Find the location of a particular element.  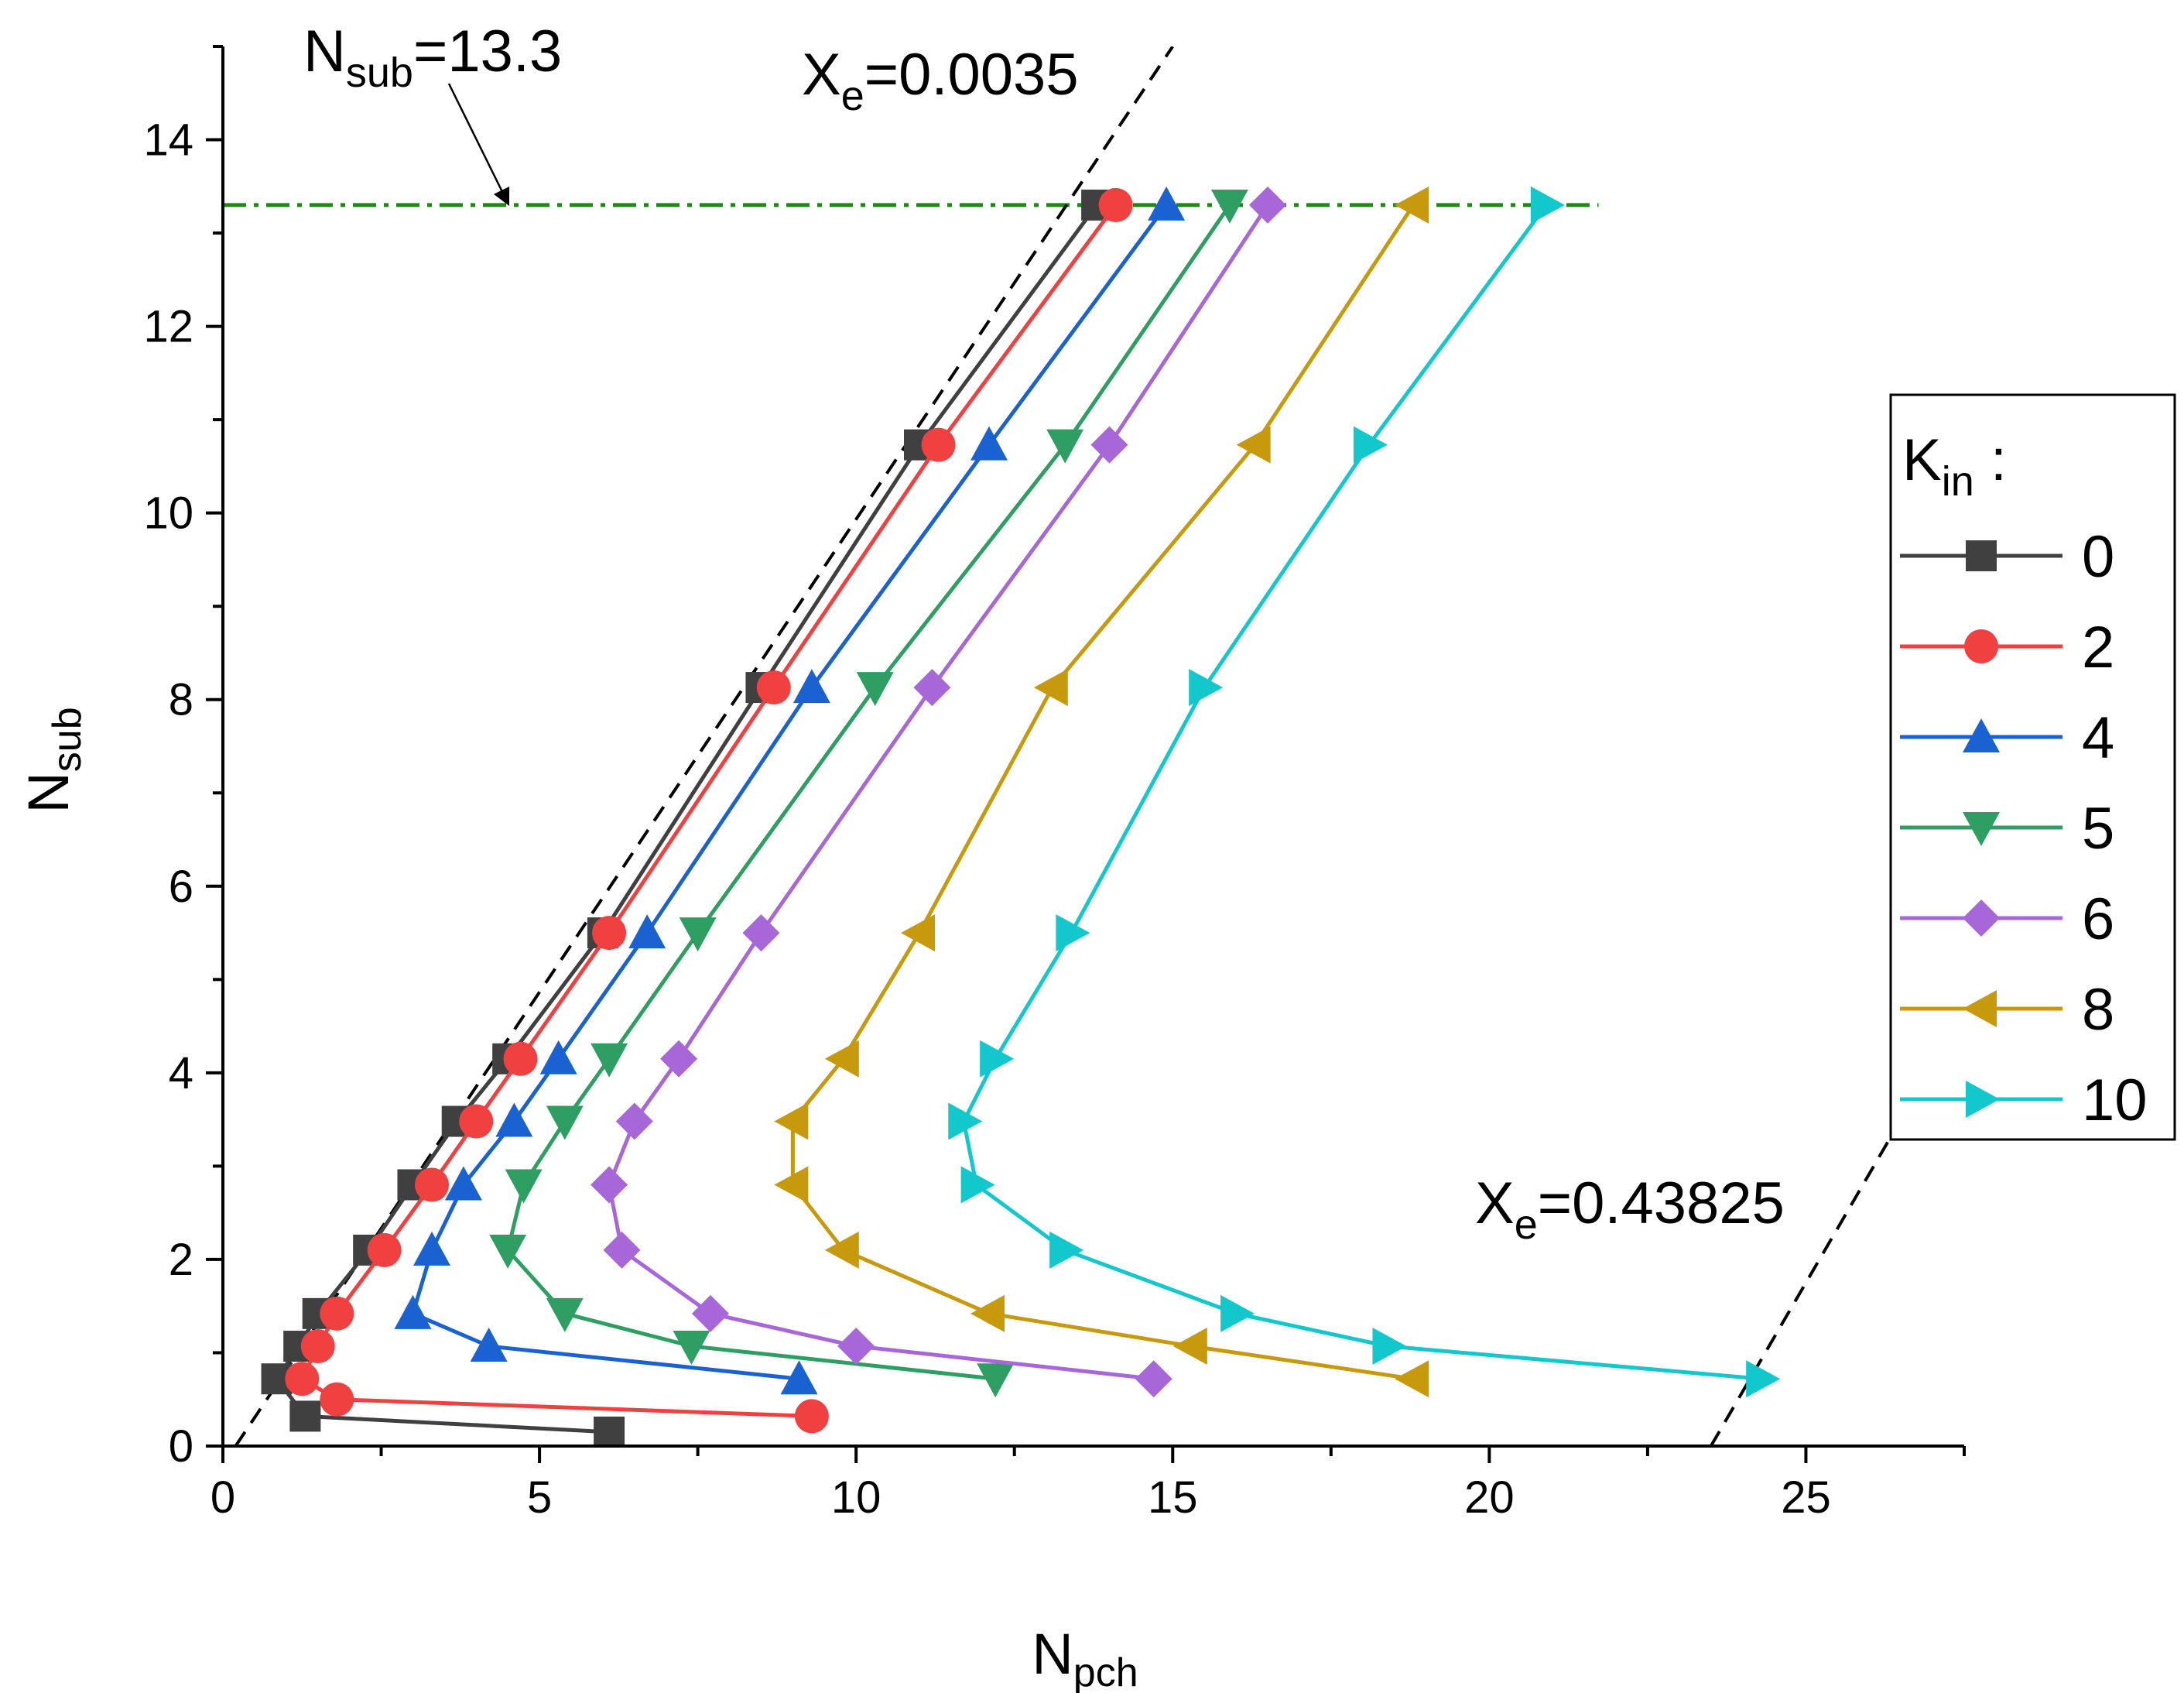

x-tick-label: 15 is located at coordinates (1173, 1497).